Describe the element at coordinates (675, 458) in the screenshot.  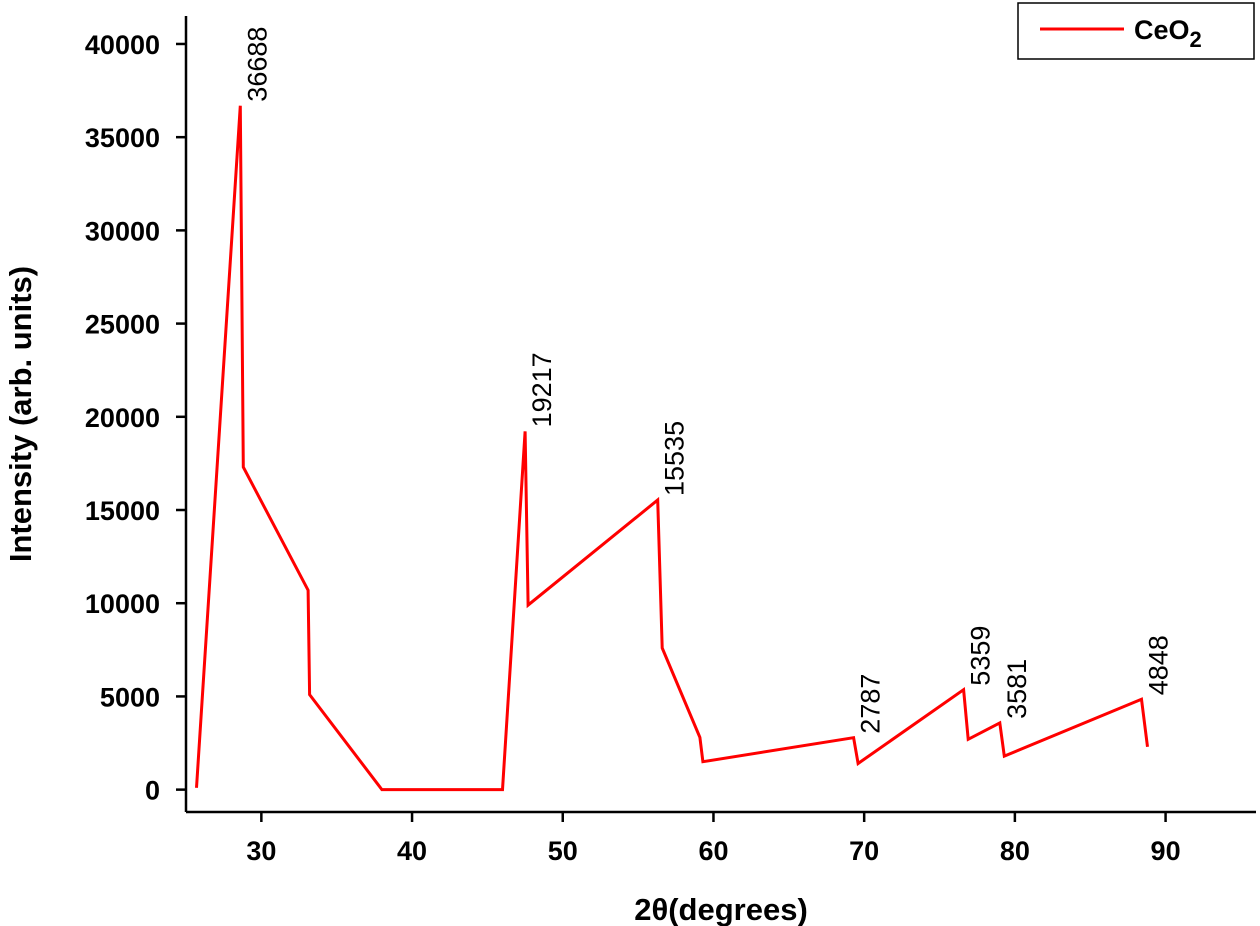
I see `peak-label: 15535` at that location.